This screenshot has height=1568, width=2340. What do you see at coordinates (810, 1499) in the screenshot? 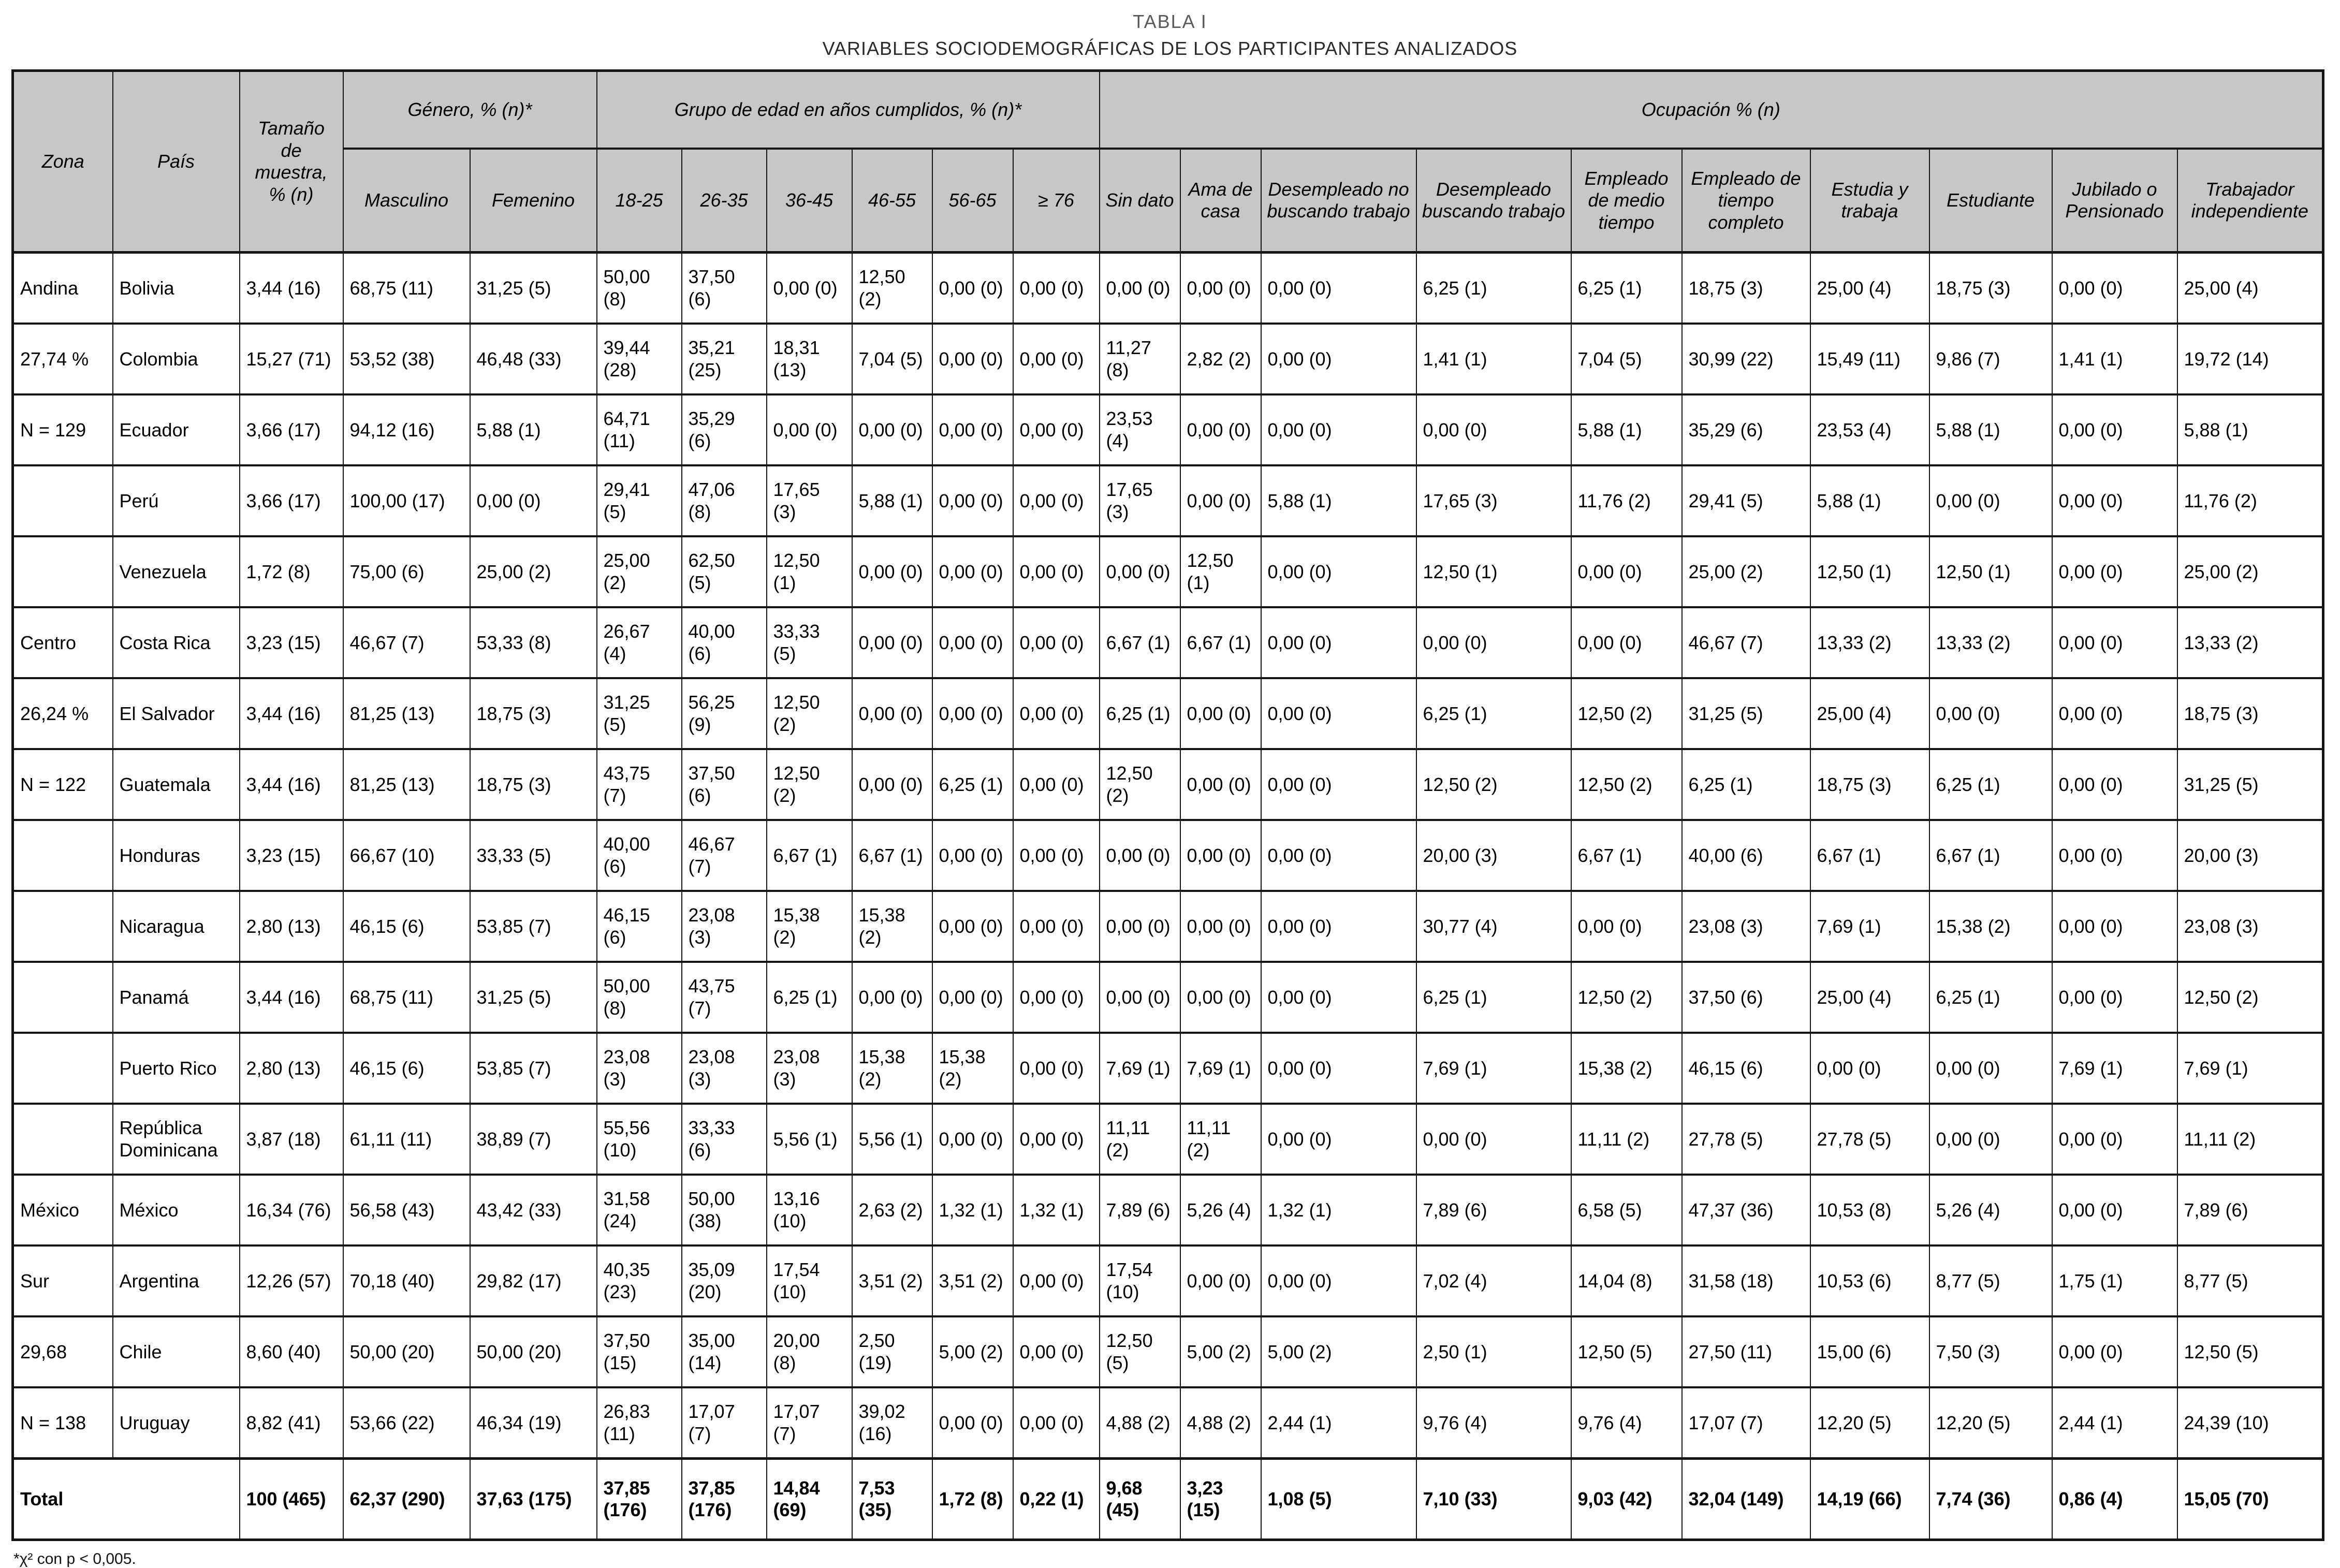
I see `total-value-cell: 14,84 (69)` at bounding box center [810, 1499].